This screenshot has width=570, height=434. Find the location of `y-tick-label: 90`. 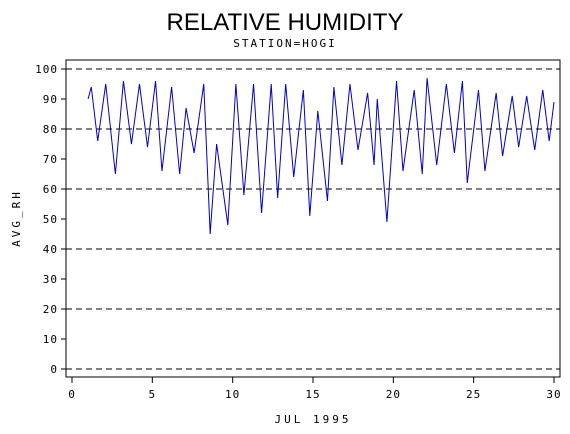

y-tick-label: 90 is located at coordinates (50, 99).